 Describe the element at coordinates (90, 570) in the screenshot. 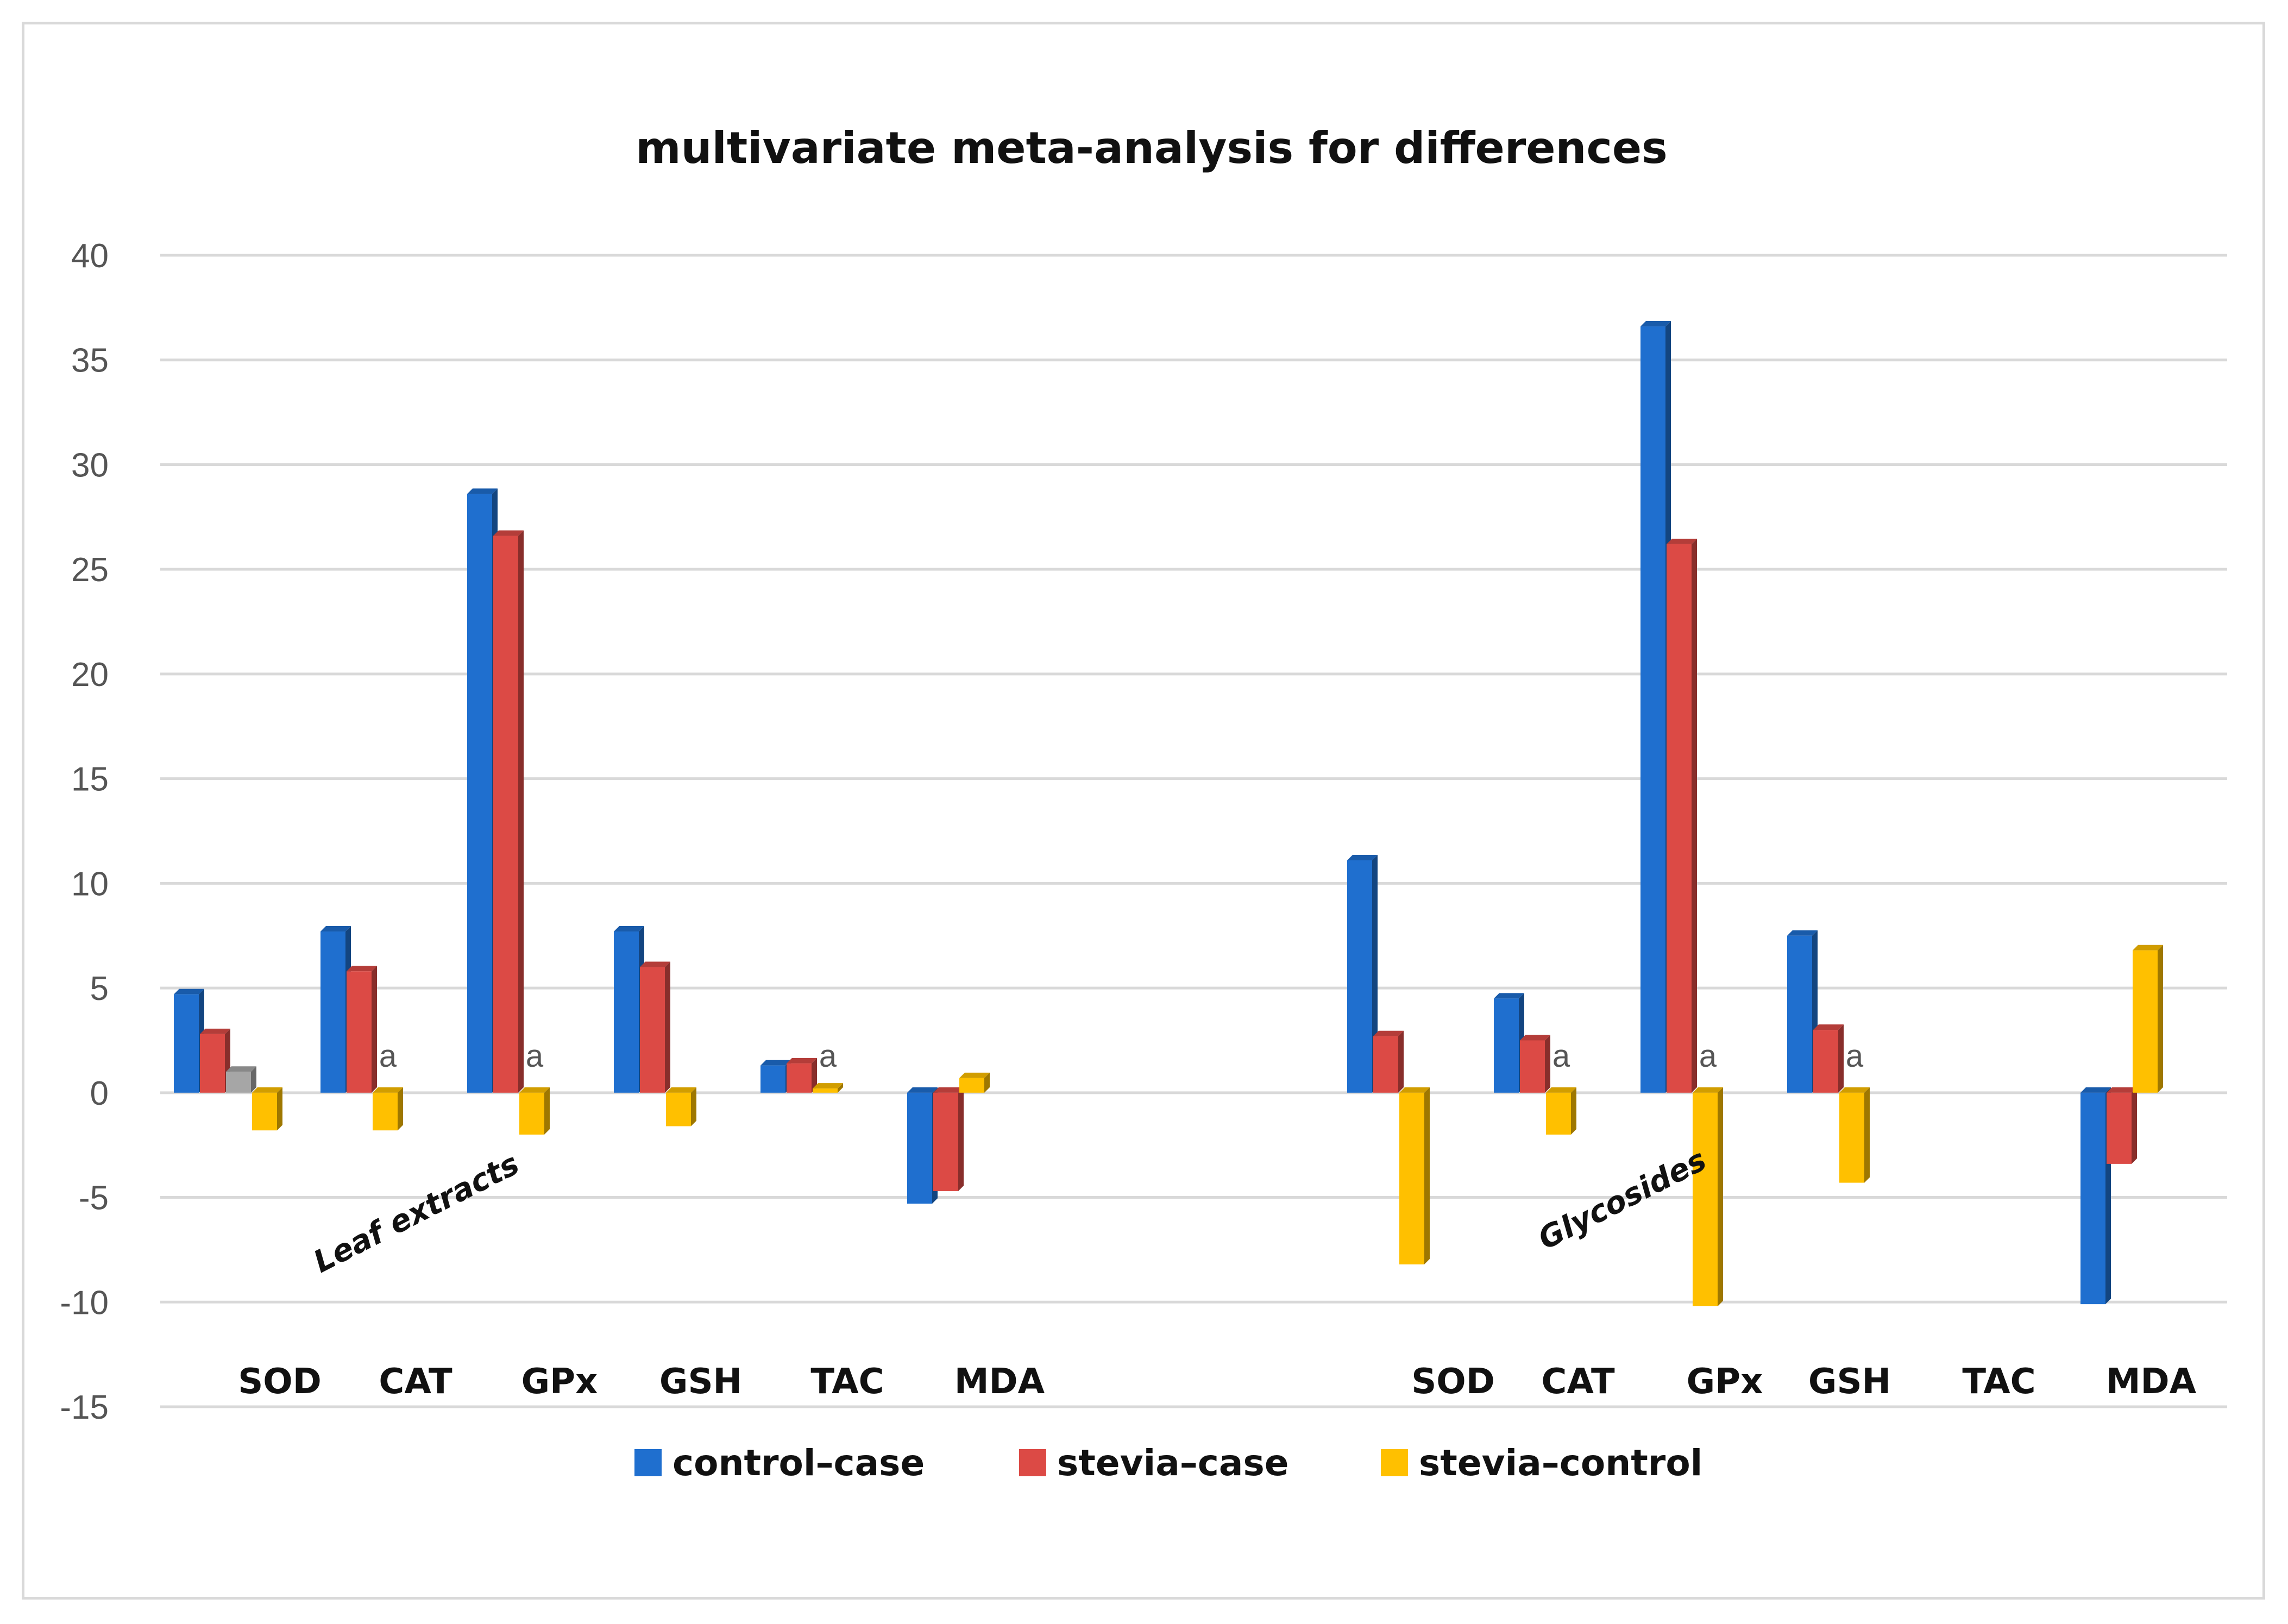

I see `y-tick-label: 25` at that location.